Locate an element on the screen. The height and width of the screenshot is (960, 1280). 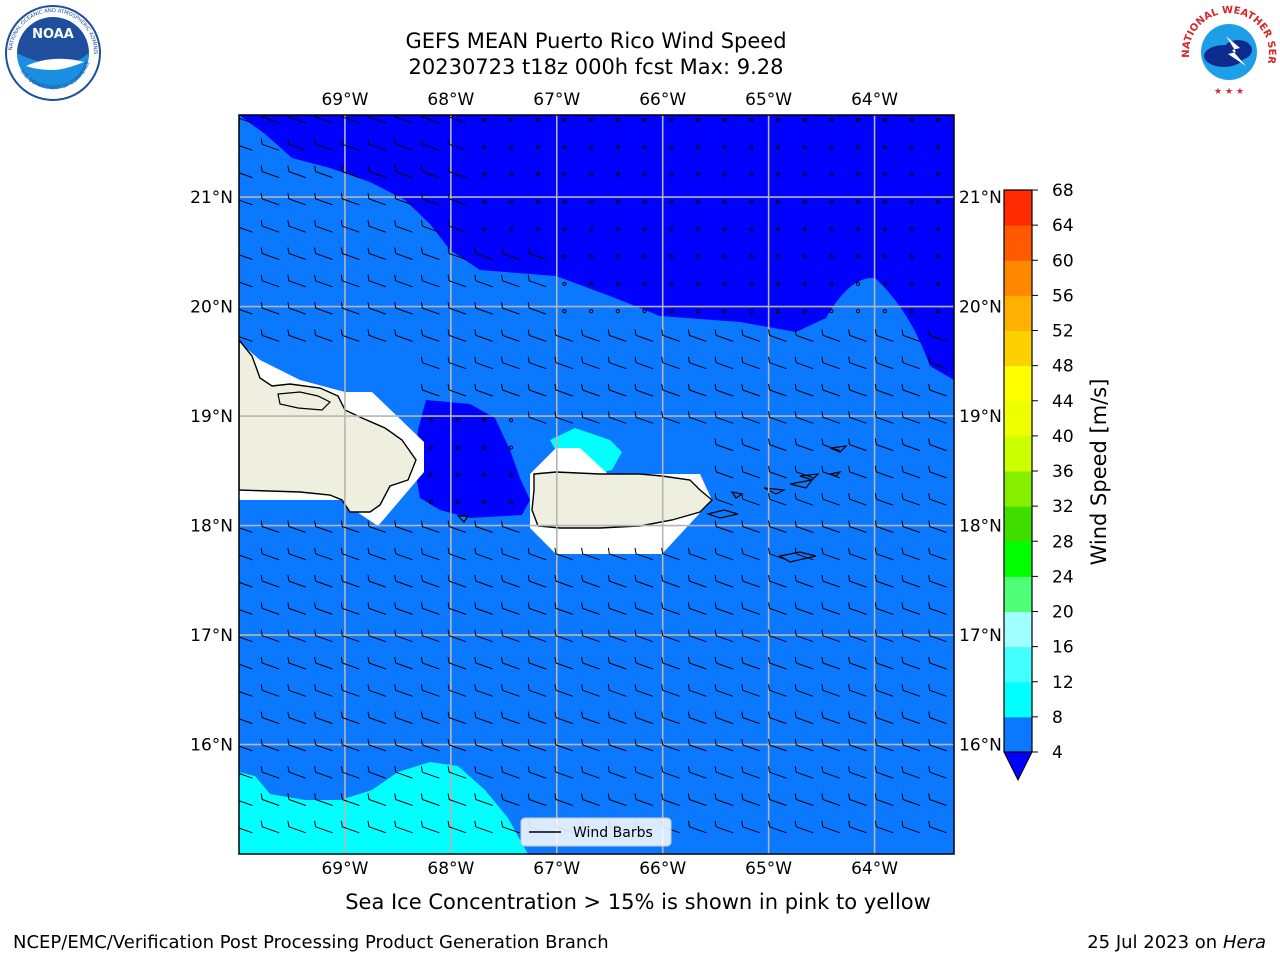
date-stamp: 25 Jul 2023 on Hera is located at coordinates (1176, 942).